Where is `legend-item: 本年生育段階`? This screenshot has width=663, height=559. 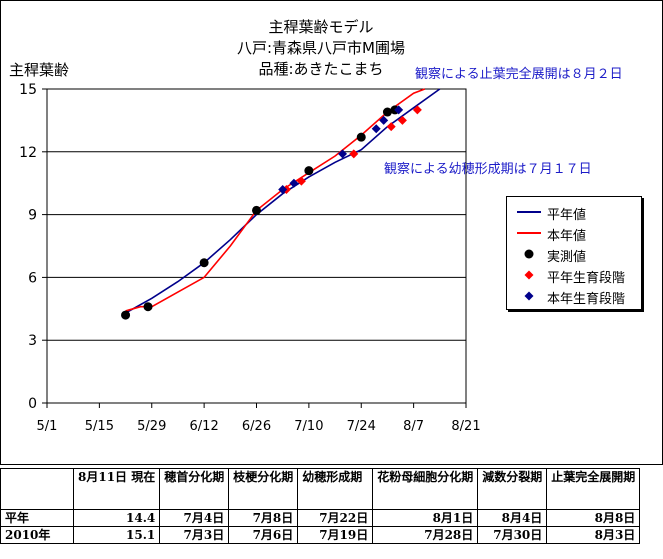
legend-item: 本年生育段階 is located at coordinates (574, 296).